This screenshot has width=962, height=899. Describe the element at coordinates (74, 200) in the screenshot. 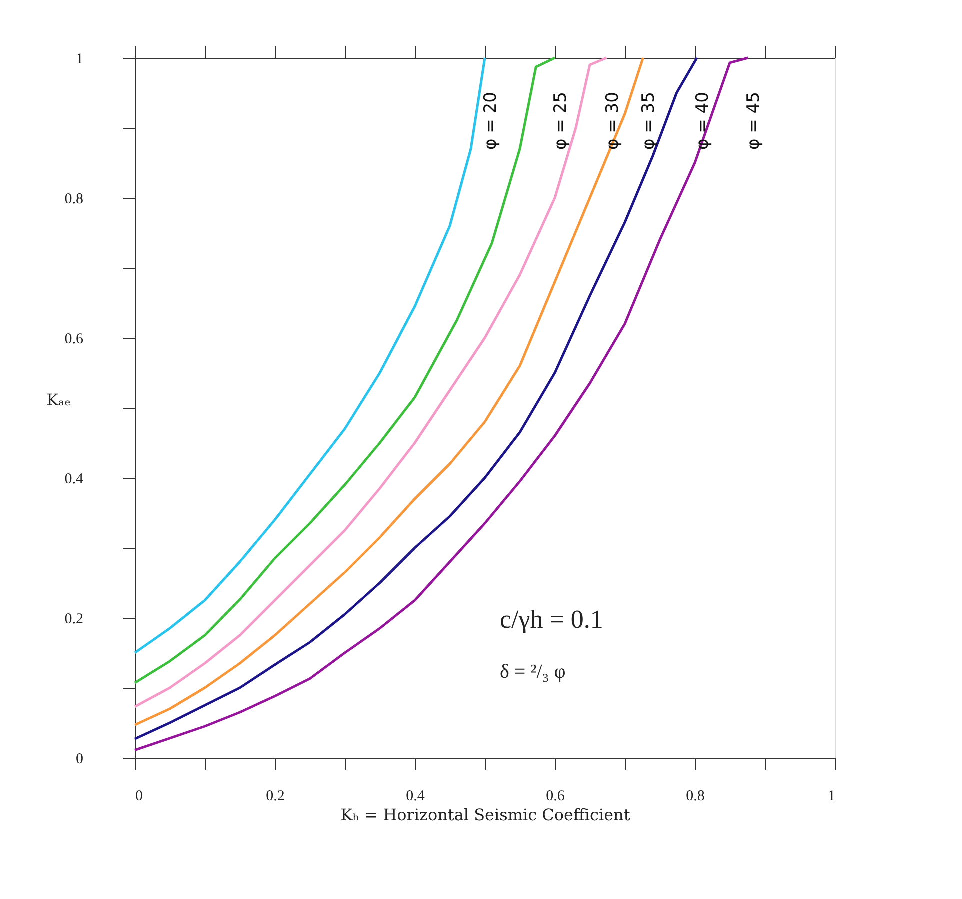

I see `y-tick-label: 0.8` at that location.